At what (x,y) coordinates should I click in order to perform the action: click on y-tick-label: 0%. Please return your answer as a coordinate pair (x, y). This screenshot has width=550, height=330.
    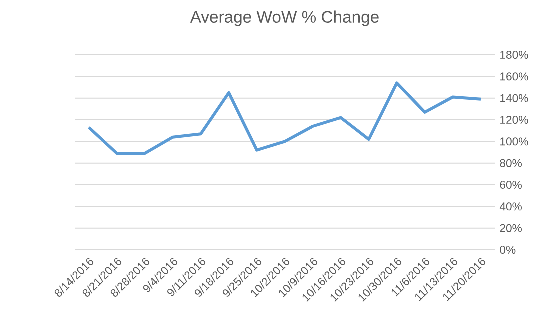
    Looking at the image, I should click on (508, 250).